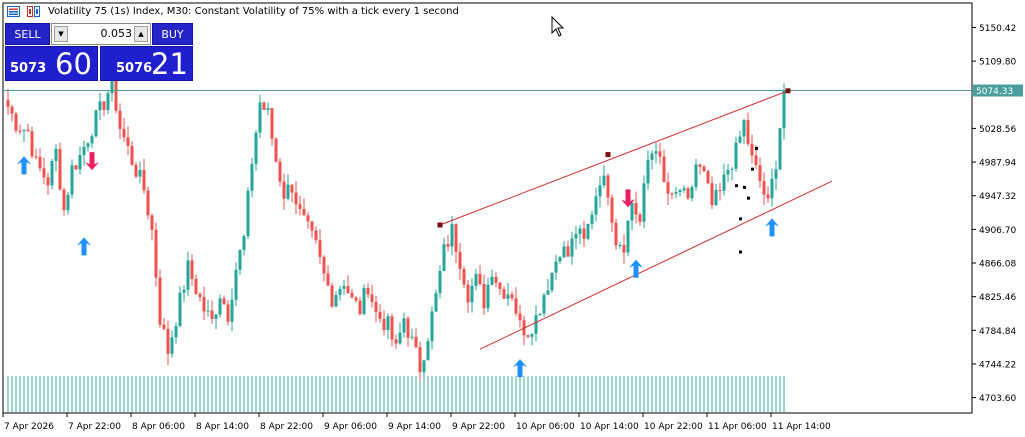  What do you see at coordinates (998, 90) in the screenshot?
I see `current-price-label-bg` at bounding box center [998, 90].